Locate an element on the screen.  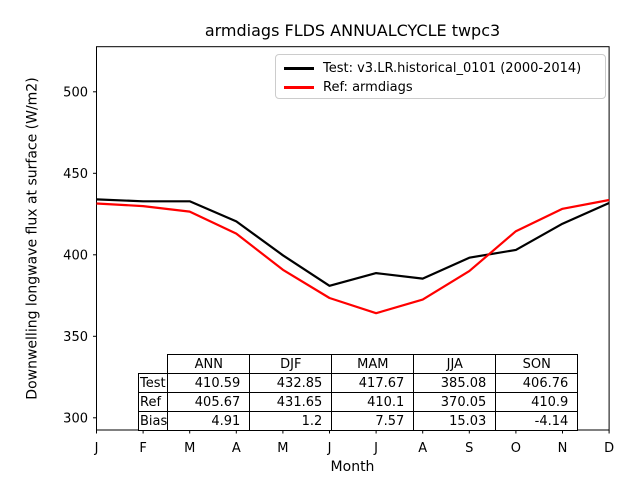
y-tick-label: 500 is located at coordinates (75, 92).